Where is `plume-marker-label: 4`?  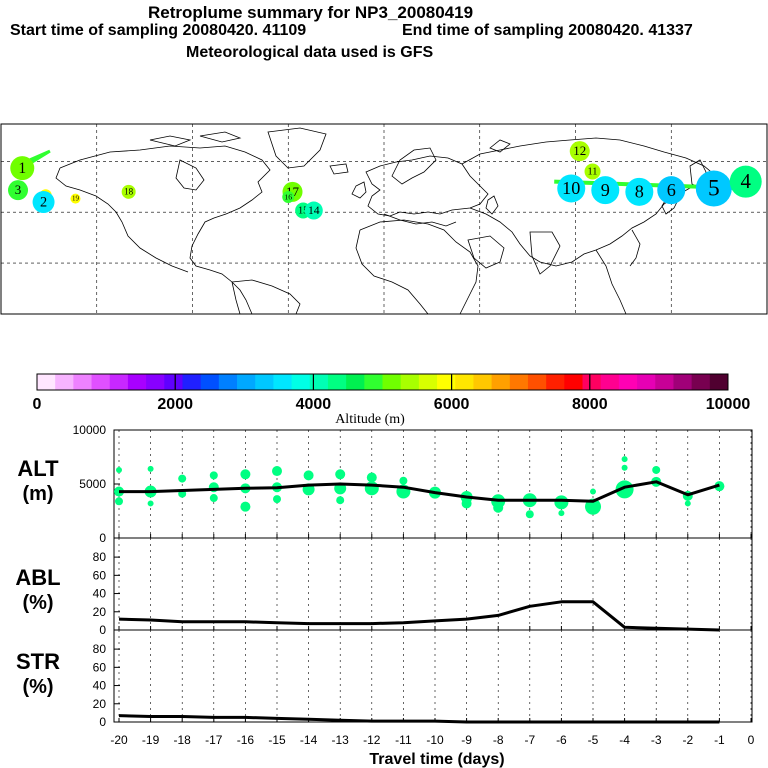
plume-marker-label: 4 is located at coordinates (746, 181).